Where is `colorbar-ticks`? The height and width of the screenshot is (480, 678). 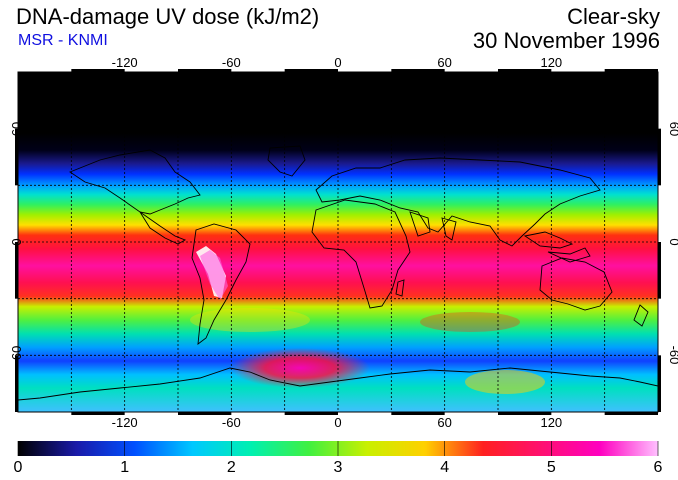
colorbar-ticks is located at coordinates (338, 448).